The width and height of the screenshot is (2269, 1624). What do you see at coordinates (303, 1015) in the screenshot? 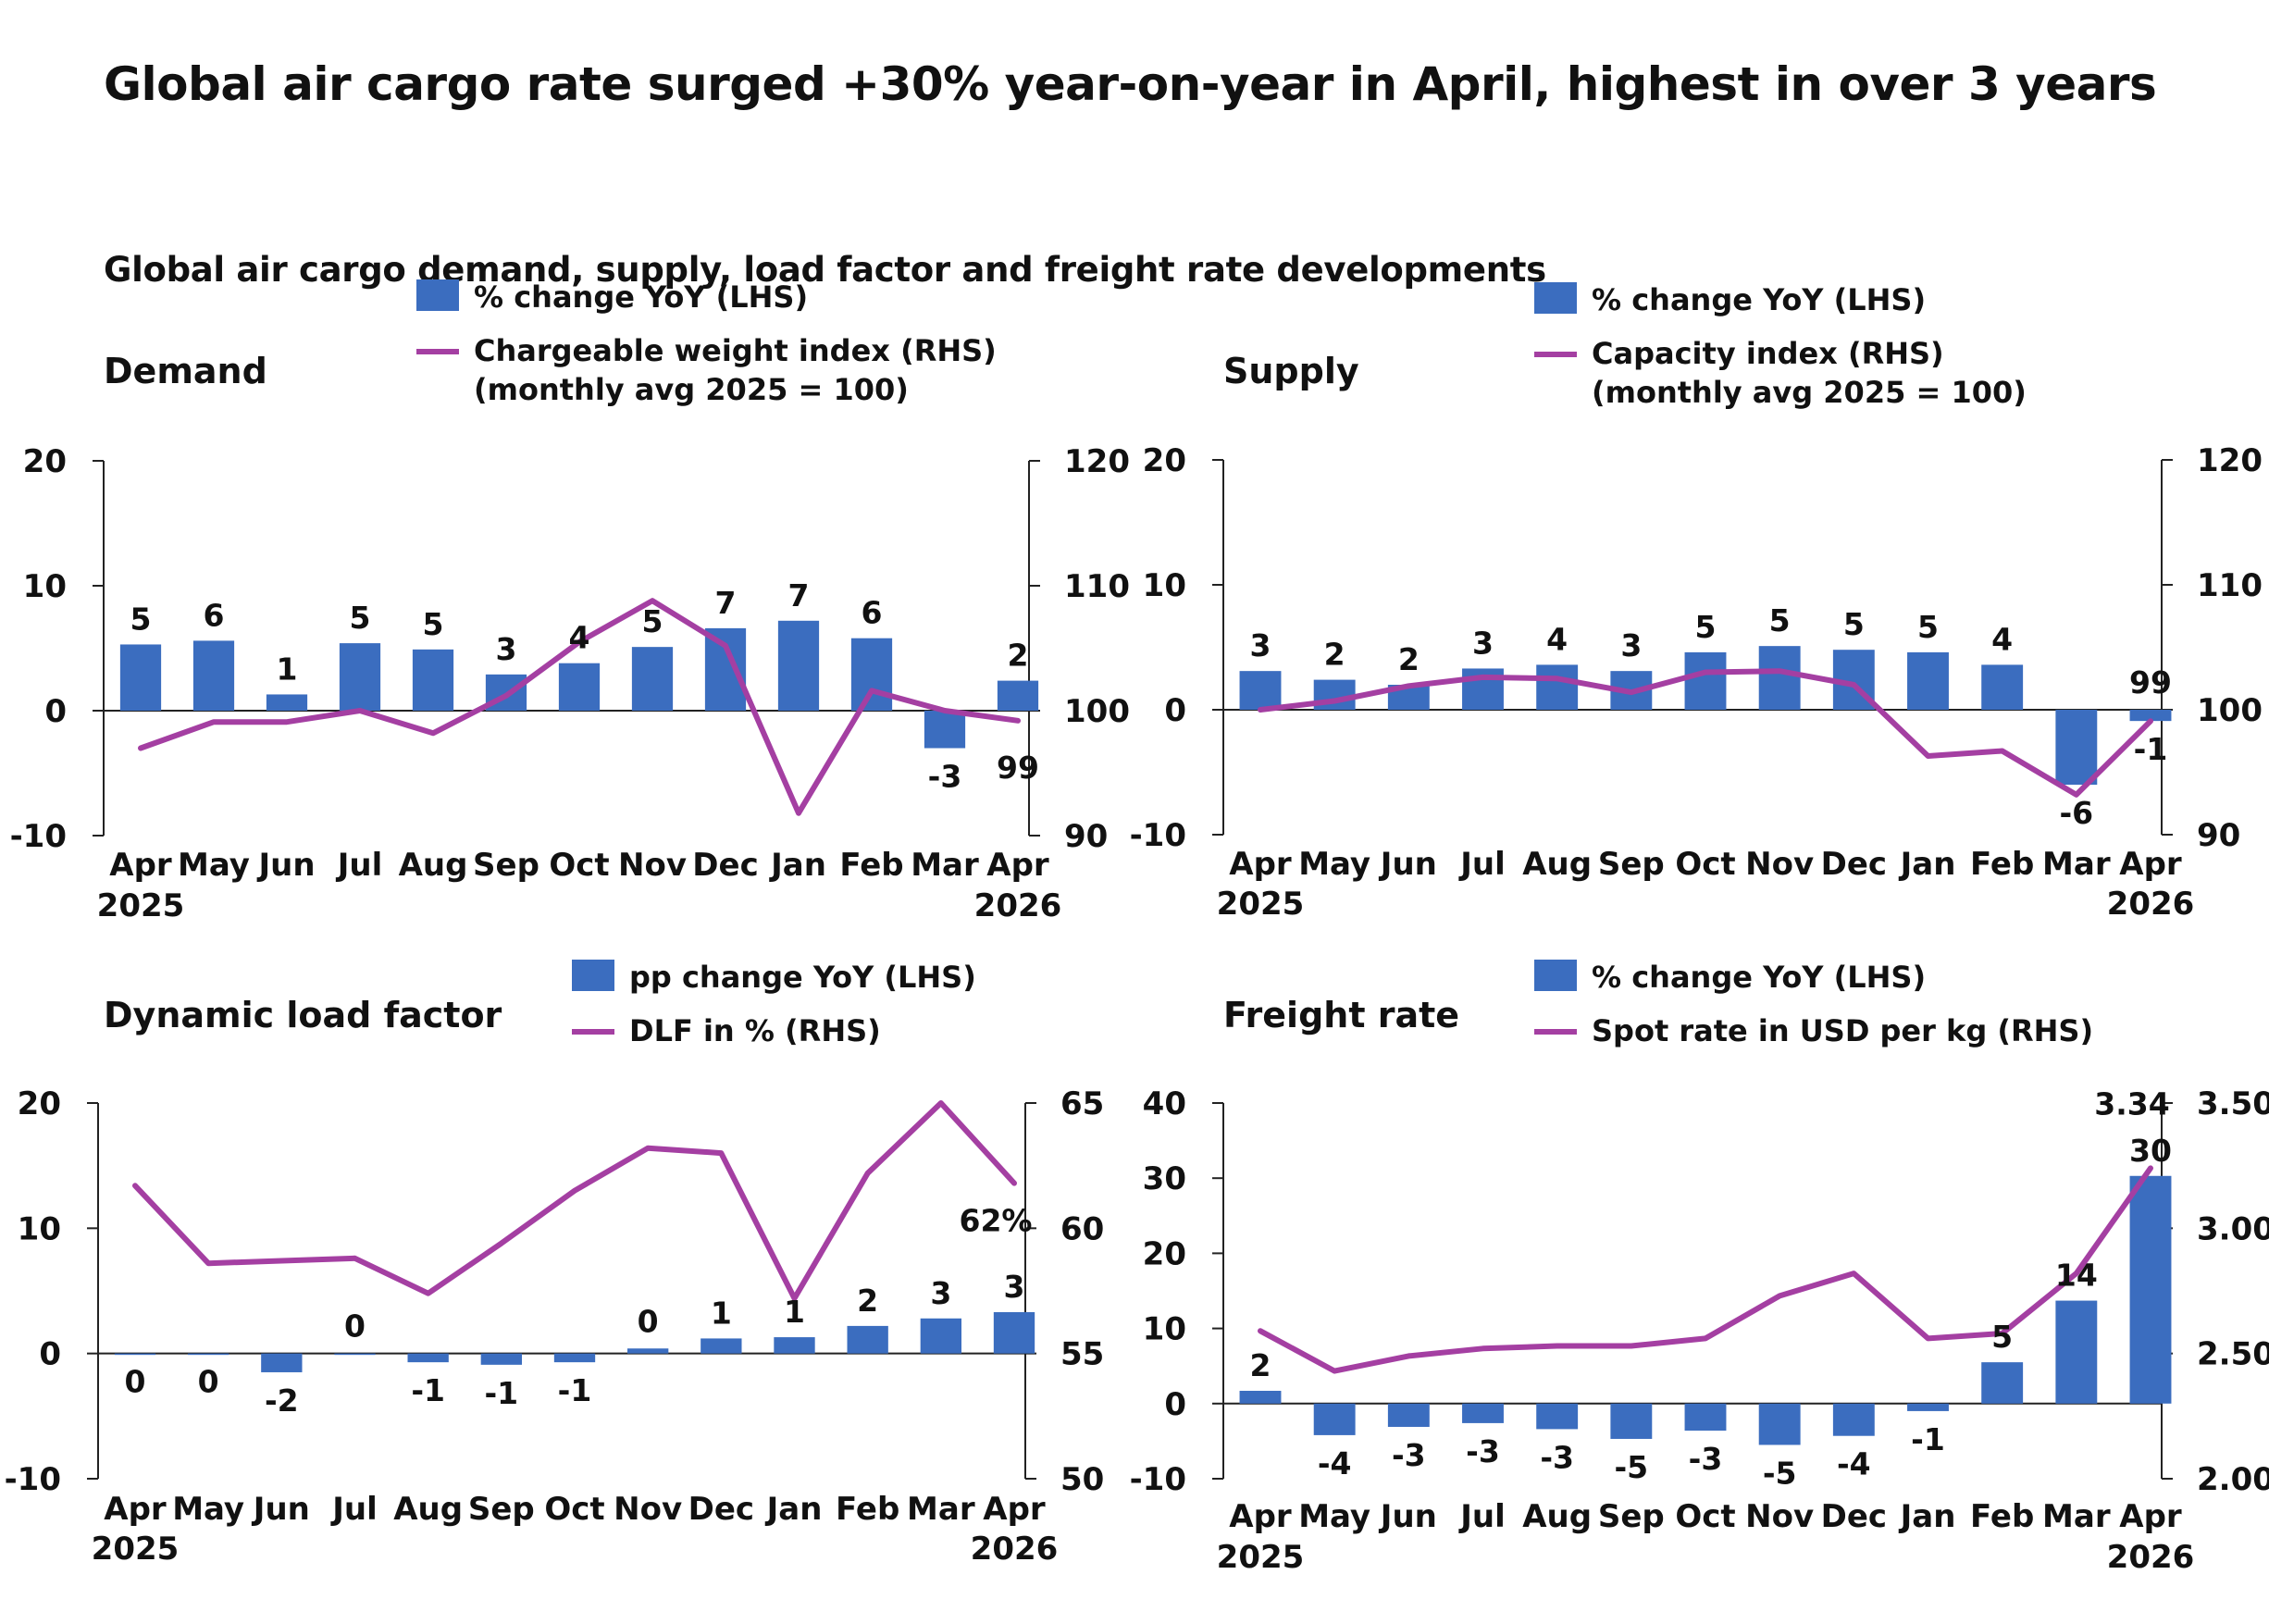
I see `panel-title-dynamic-load-factor: Dynamic load factor` at bounding box center [303, 1015].